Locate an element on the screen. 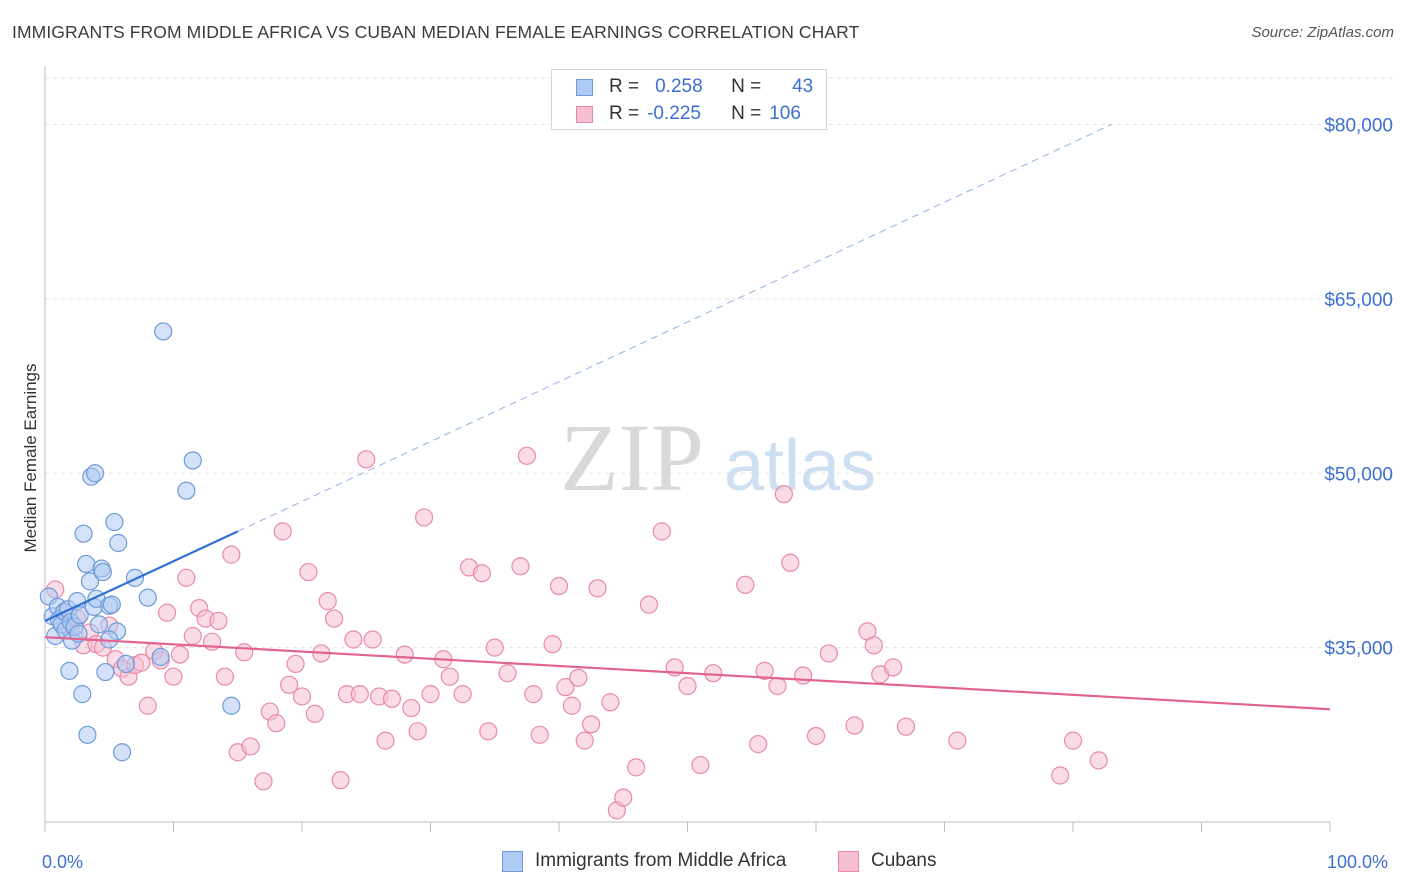  middle-africa-trend-line is located at coordinates (141, 576).